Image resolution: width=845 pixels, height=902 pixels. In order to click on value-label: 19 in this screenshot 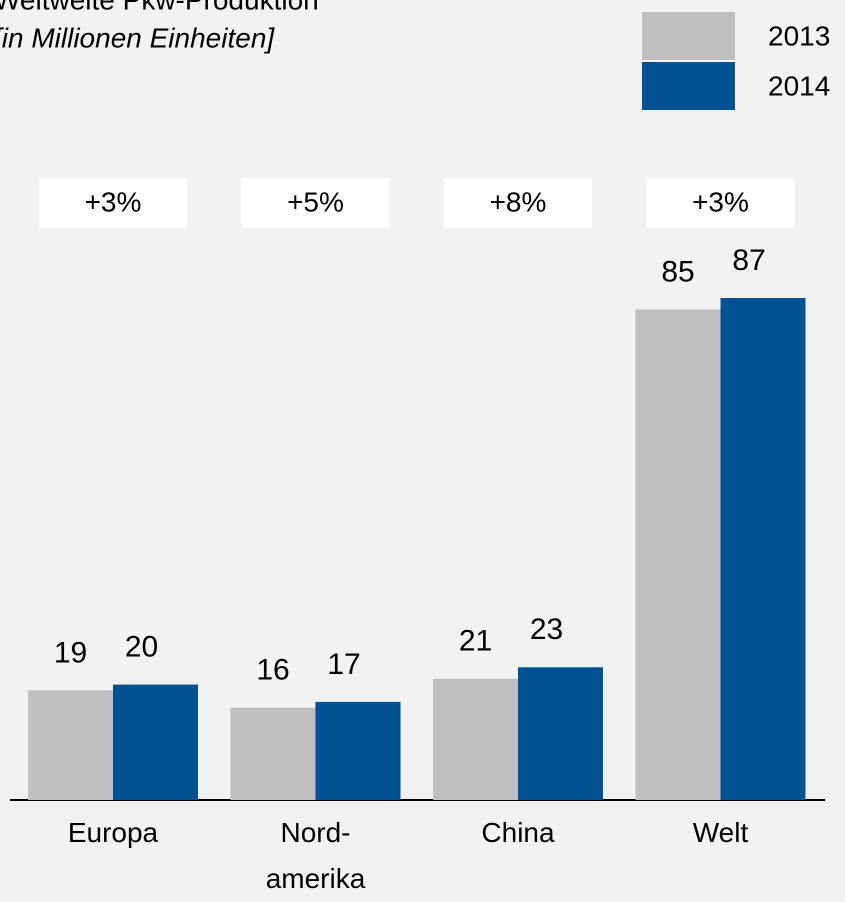, I will do `click(70, 652)`.